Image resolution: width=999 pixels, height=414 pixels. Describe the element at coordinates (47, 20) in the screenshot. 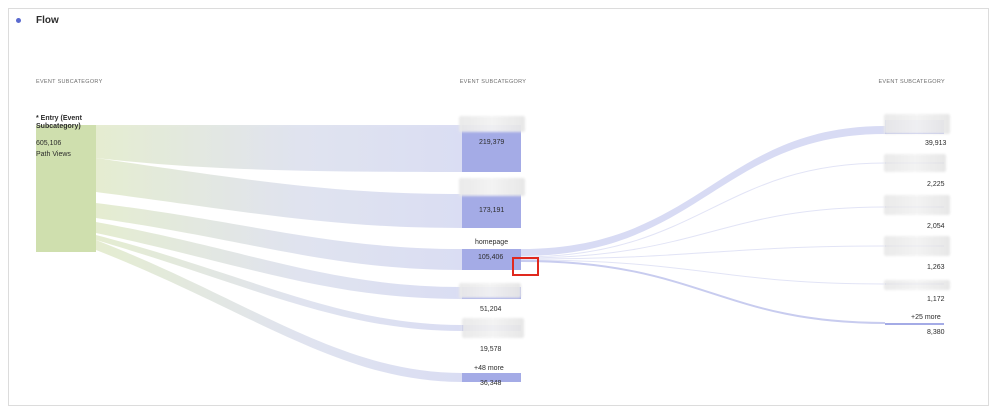

I see `panel-title: Flow` at that location.